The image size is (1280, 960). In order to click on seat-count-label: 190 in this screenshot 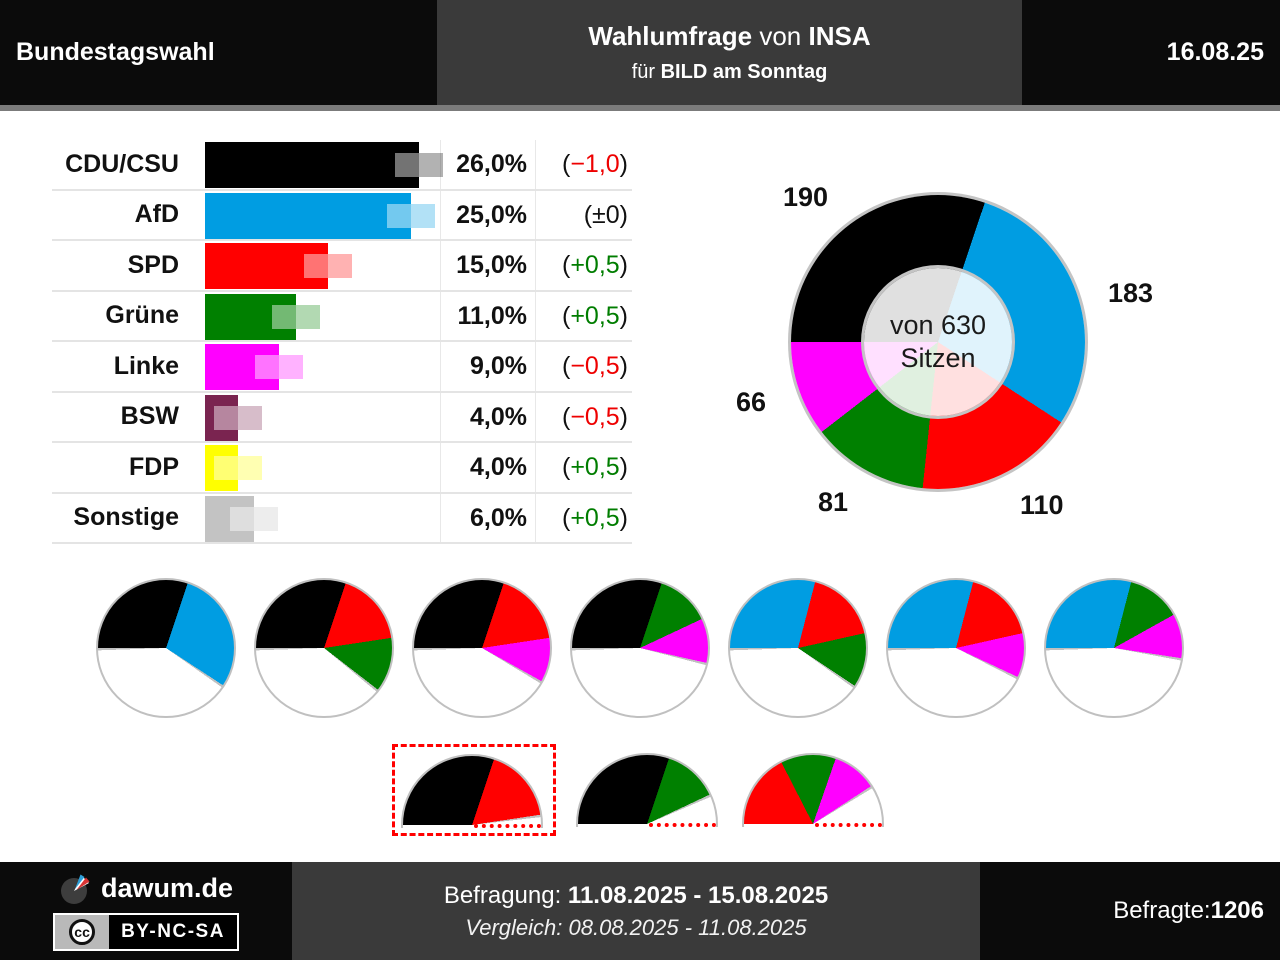, I will do `click(806, 197)`.